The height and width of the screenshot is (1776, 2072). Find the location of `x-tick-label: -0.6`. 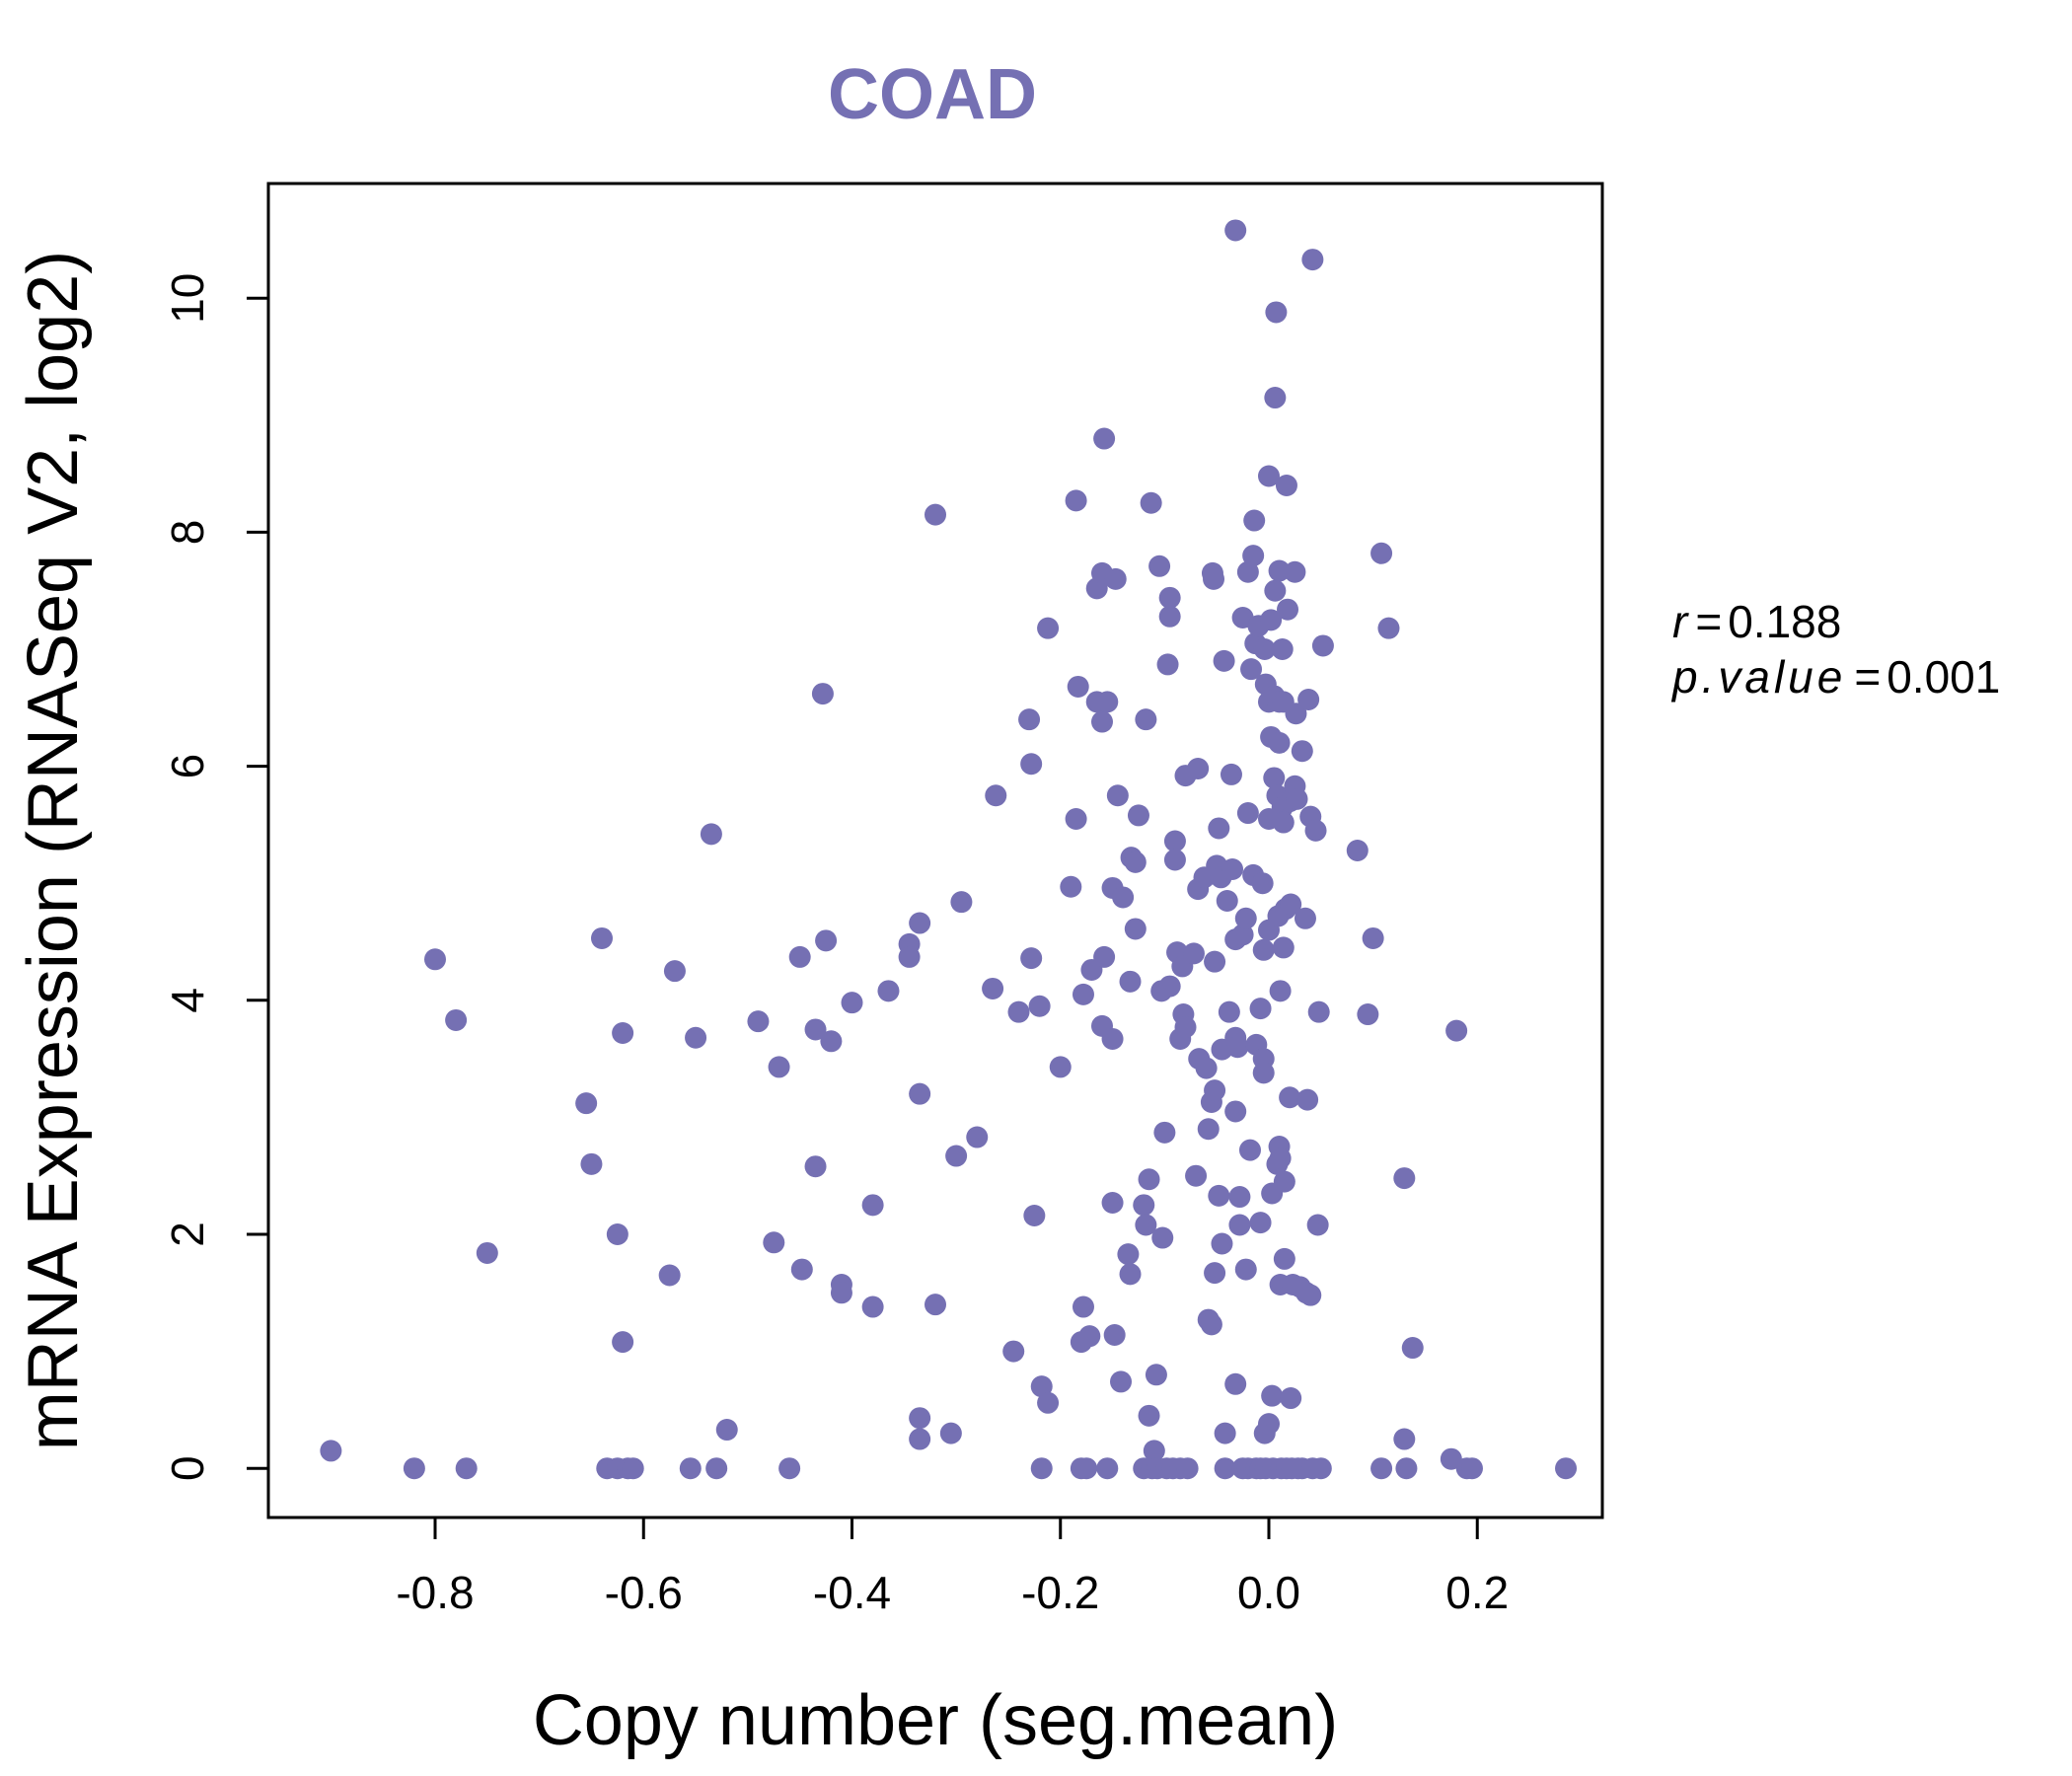

x-tick-label: -0.6 is located at coordinates (644, 1593).